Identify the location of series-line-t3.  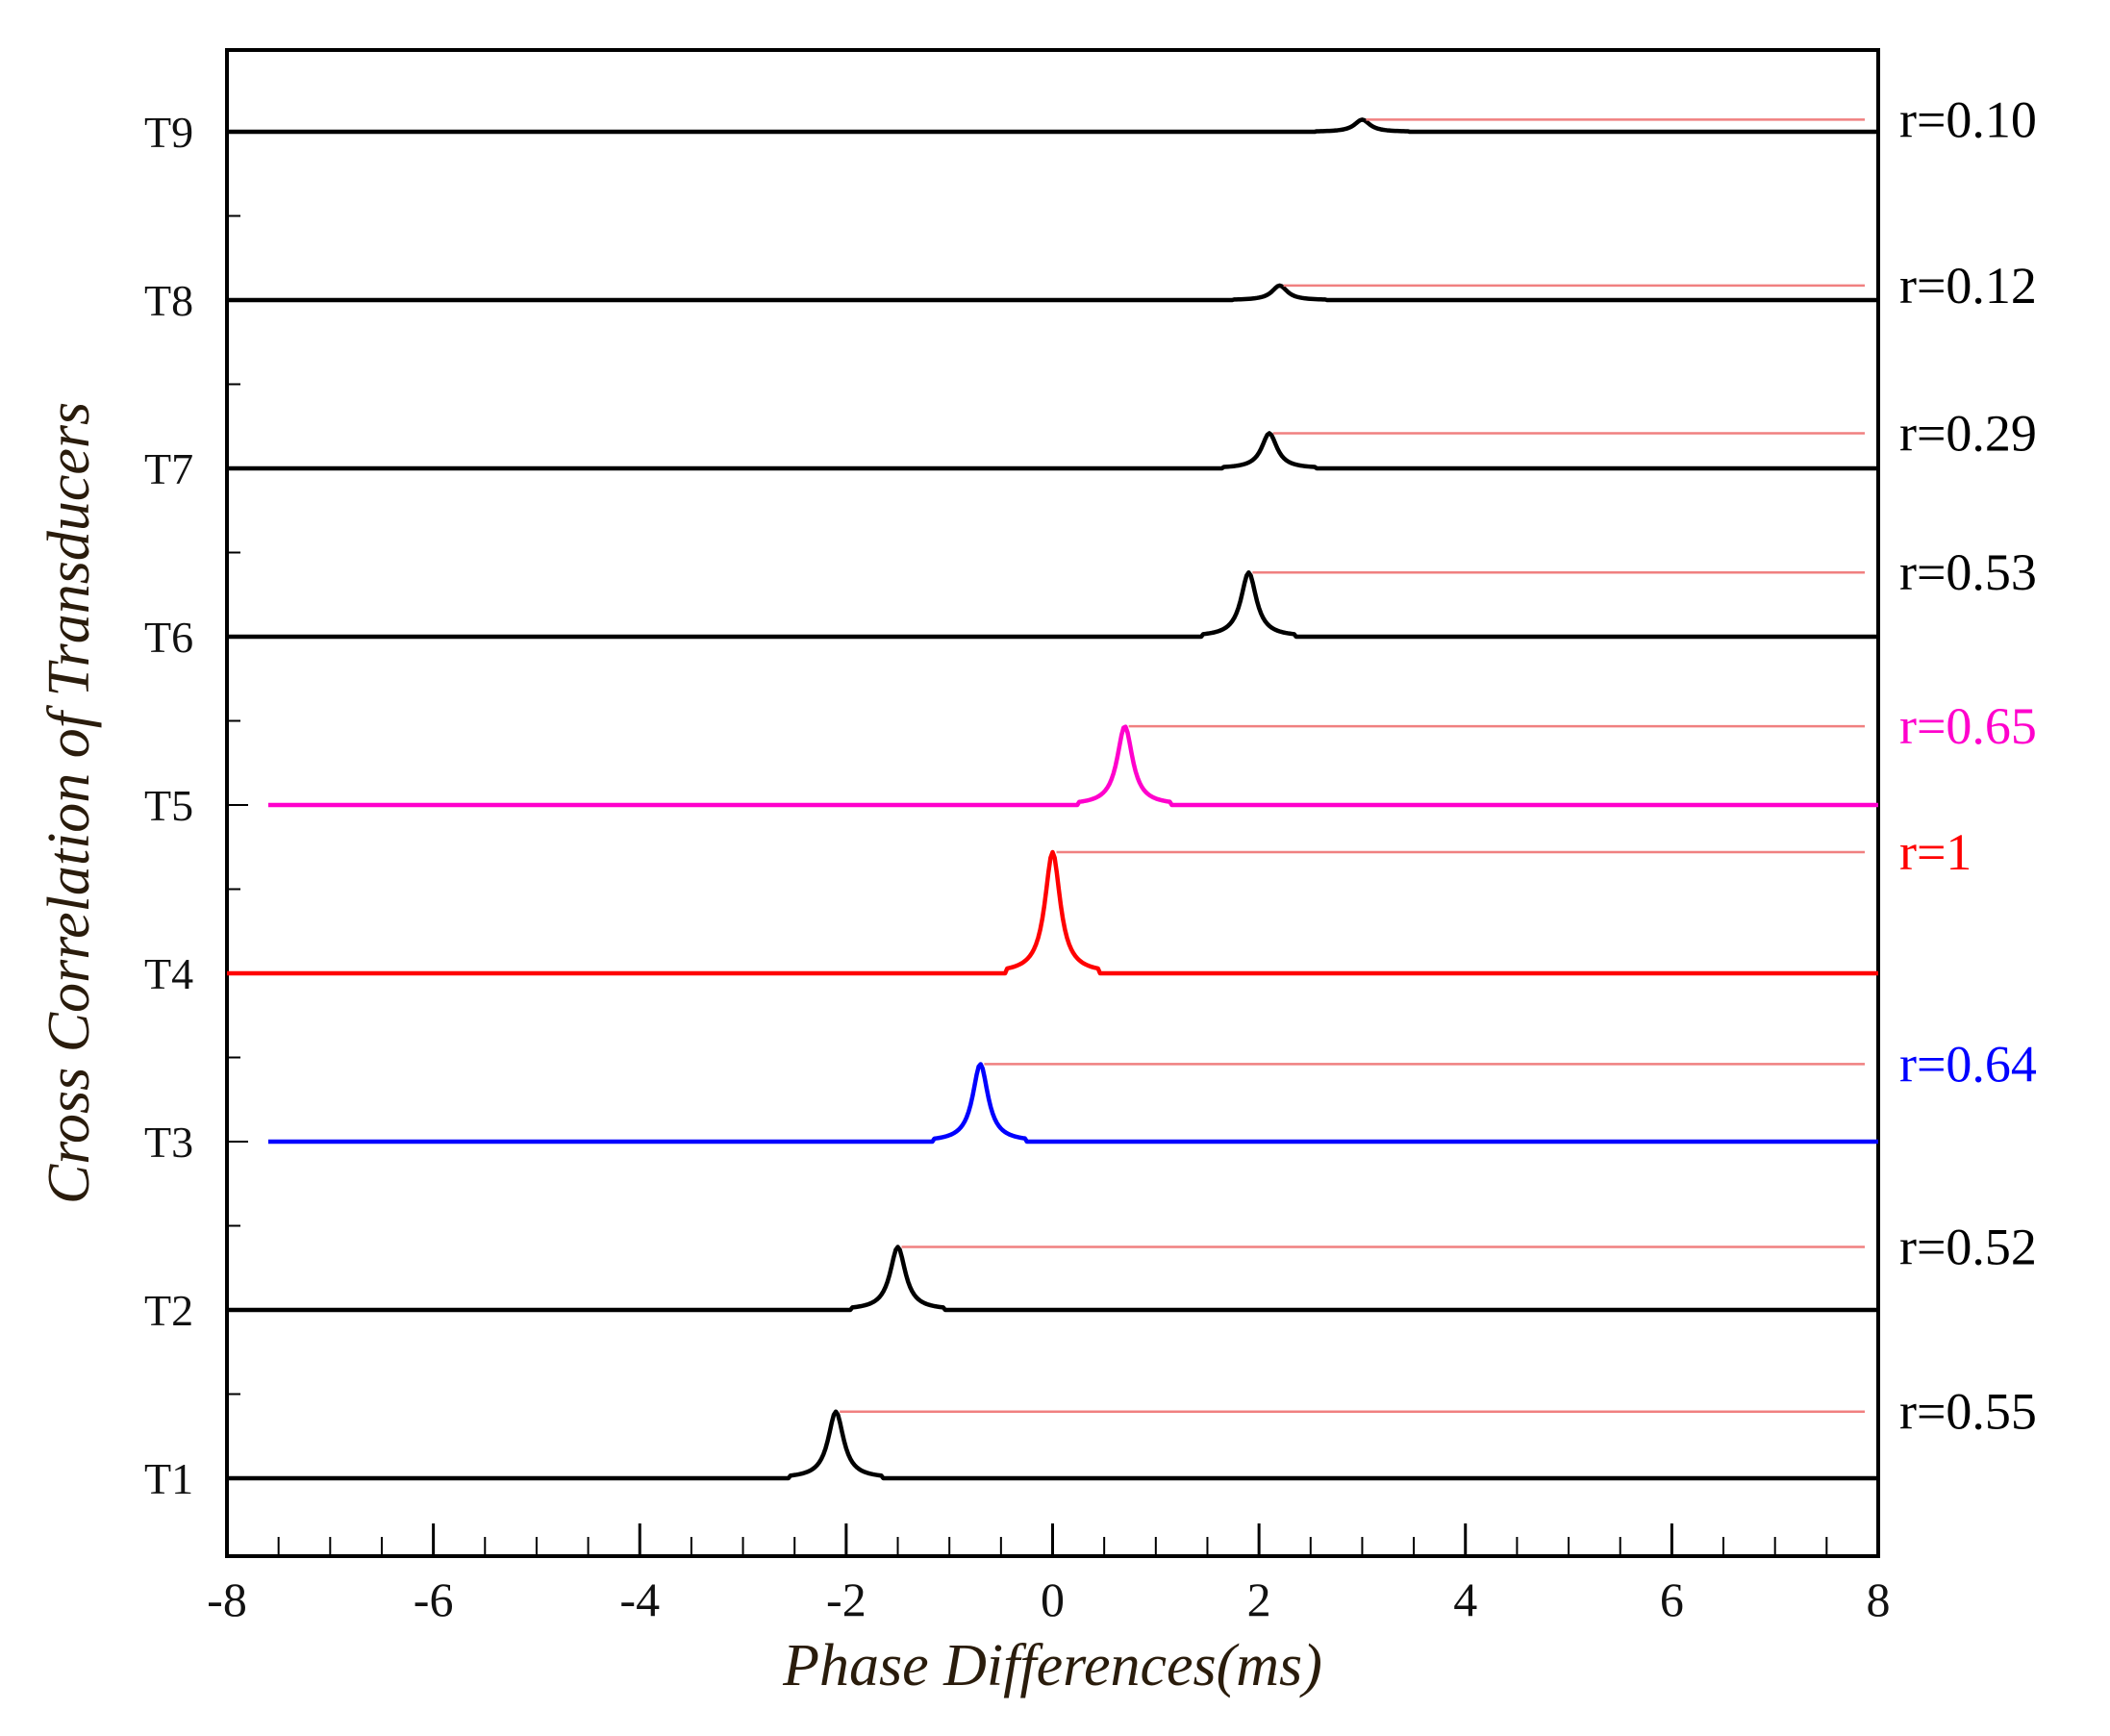
(1073, 1103).